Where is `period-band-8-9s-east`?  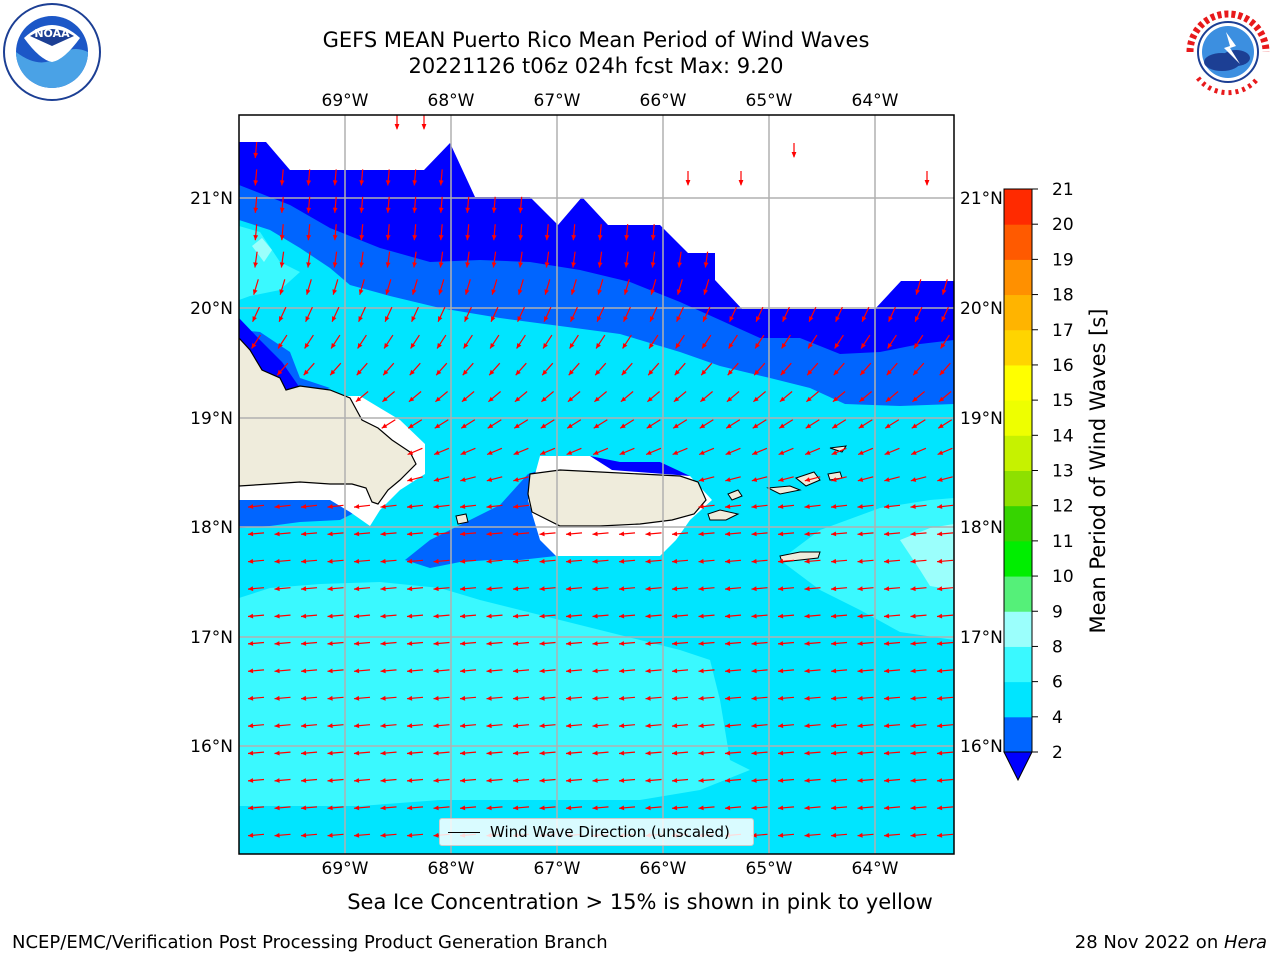 period-band-8-9s-east is located at coordinates (927, 557).